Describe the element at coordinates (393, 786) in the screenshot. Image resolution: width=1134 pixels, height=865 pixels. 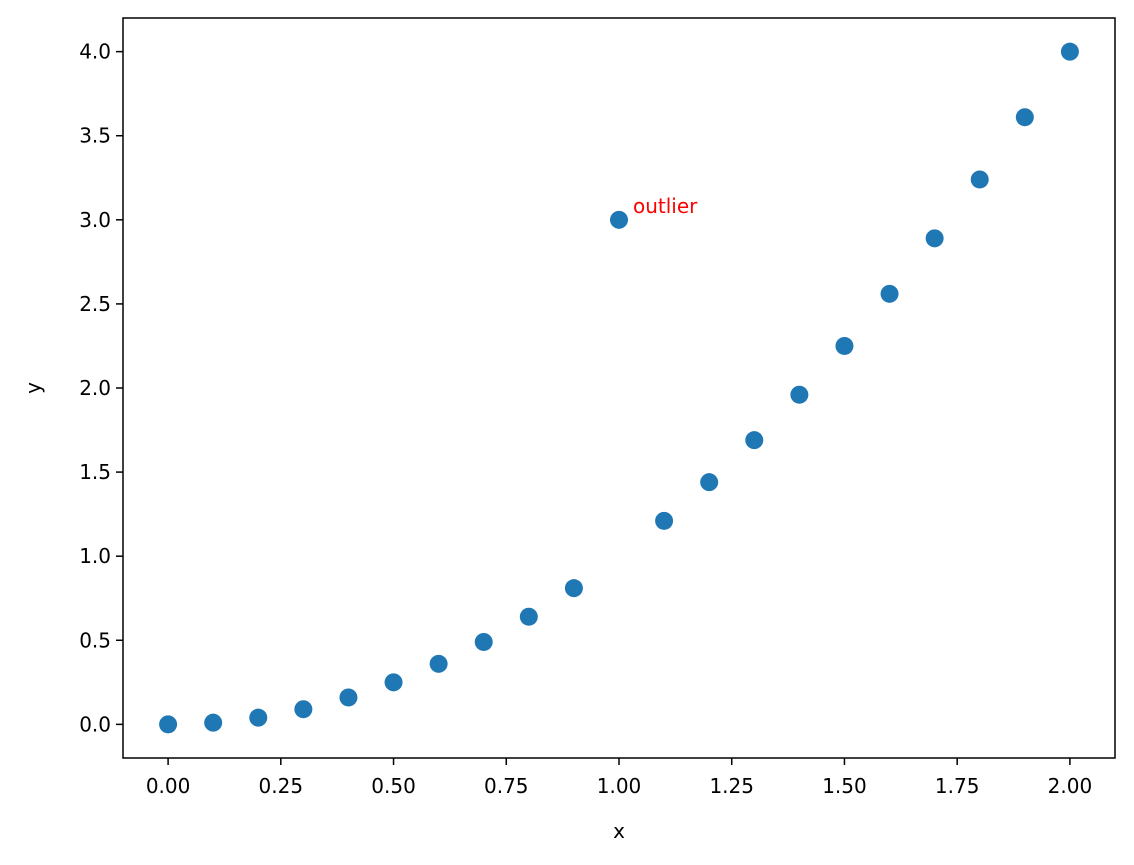
I see `x-tick-label: 0.50` at that location.